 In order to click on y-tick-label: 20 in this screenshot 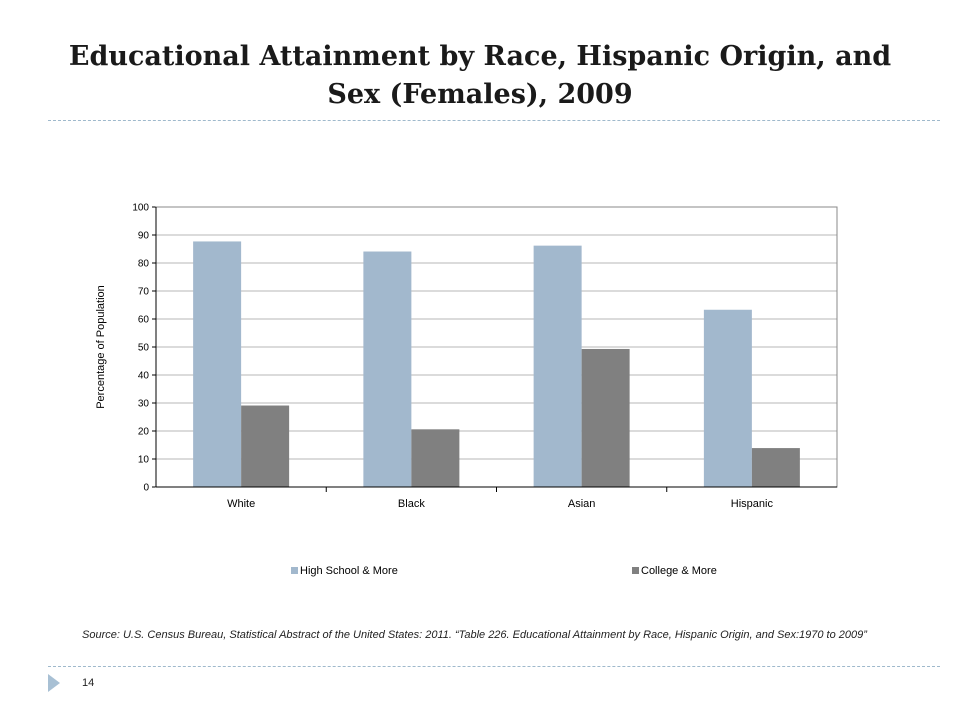, I will do `click(144, 432)`.